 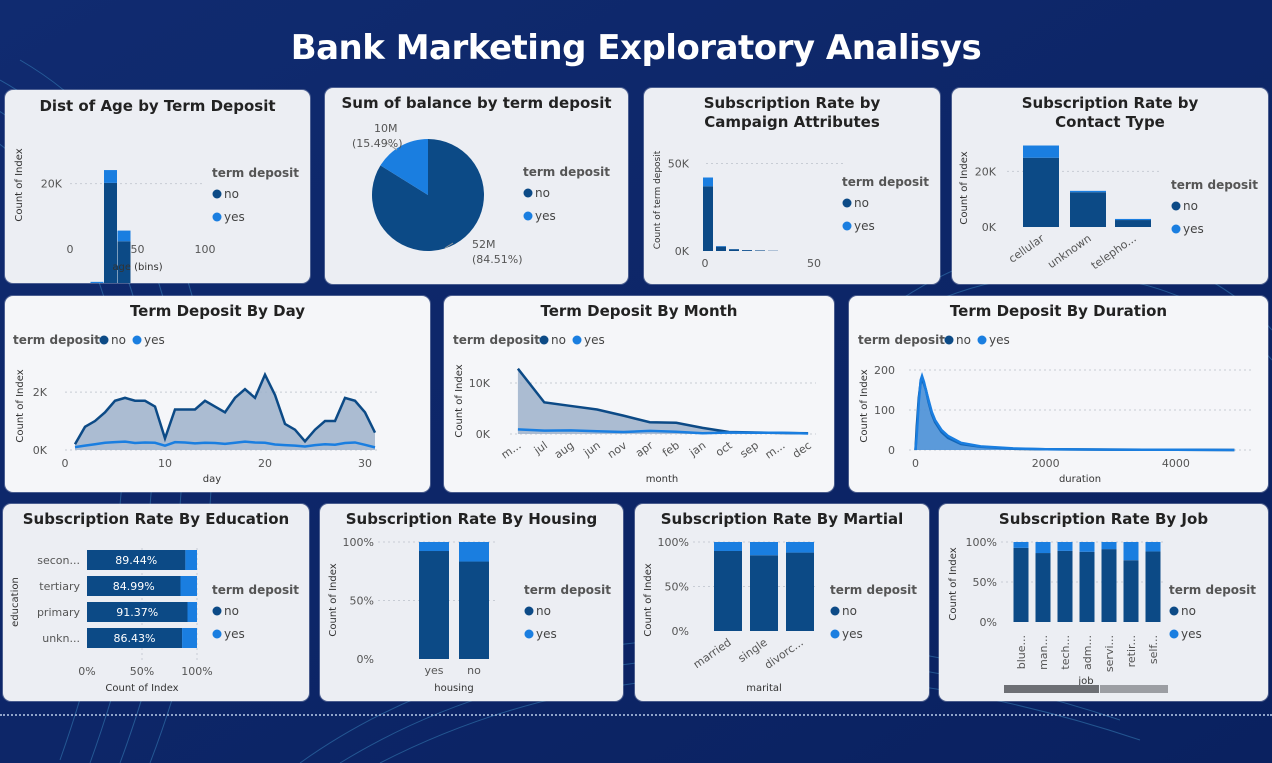 What do you see at coordinates (891, 450) in the screenshot?
I see `duration-ytick: 0` at bounding box center [891, 450].